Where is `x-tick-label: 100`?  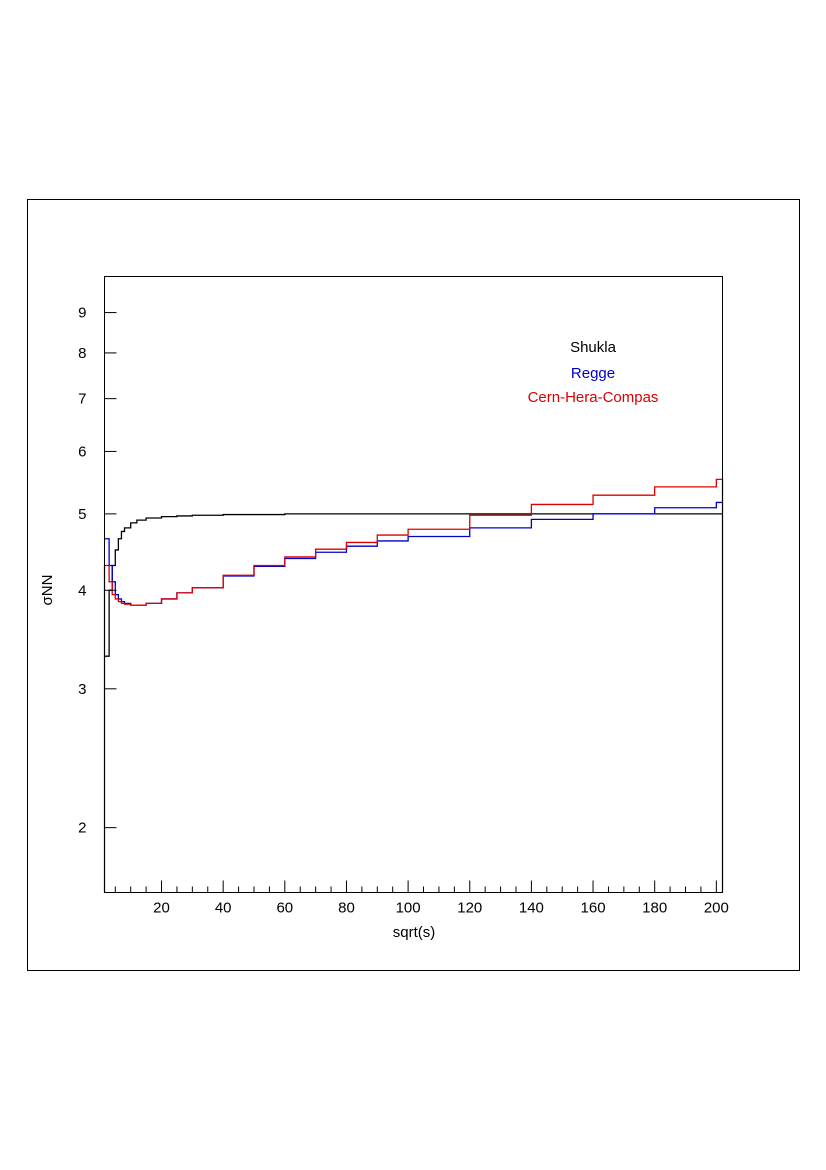 x-tick-label: 100 is located at coordinates (408, 908).